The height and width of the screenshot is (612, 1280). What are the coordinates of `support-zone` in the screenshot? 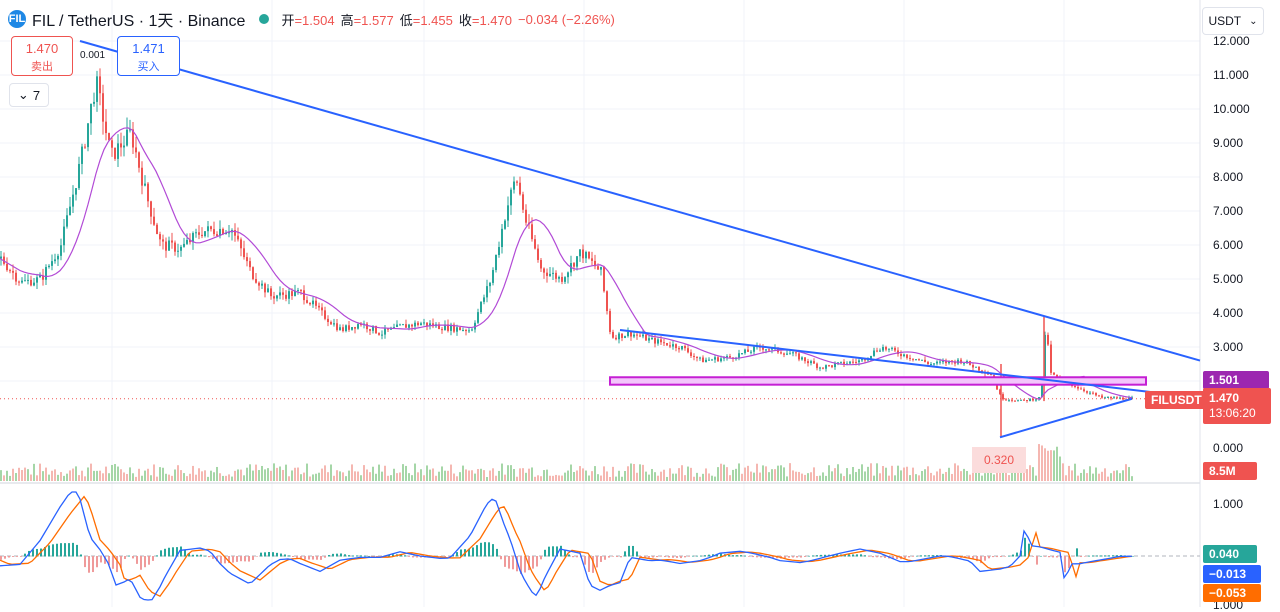 It's located at (878, 381).